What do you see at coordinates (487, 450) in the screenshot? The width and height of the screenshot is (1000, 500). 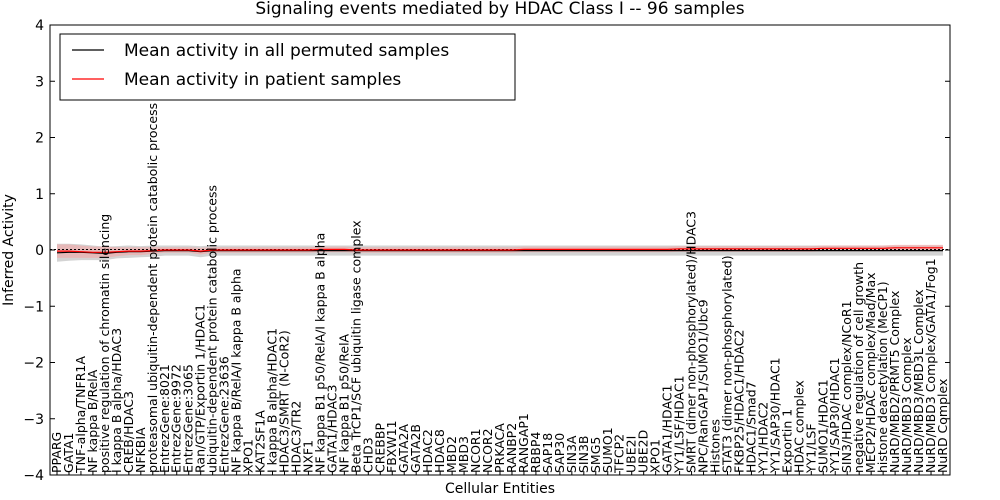 I see `x-tick-label: NCOR2` at bounding box center [487, 450].